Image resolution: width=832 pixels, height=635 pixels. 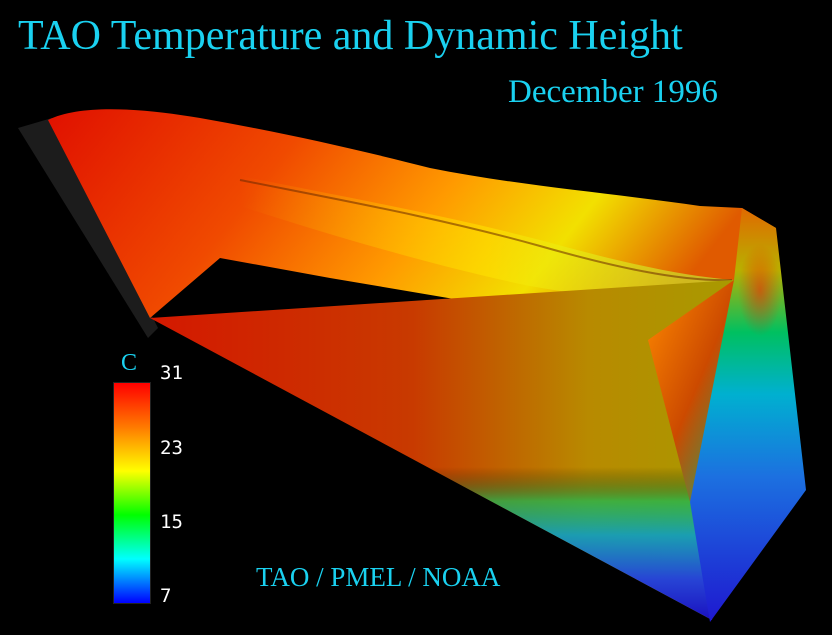 What do you see at coordinates (88, 228) in the screenshot?
I see `west-end-face` at bounding box center [88, 228].